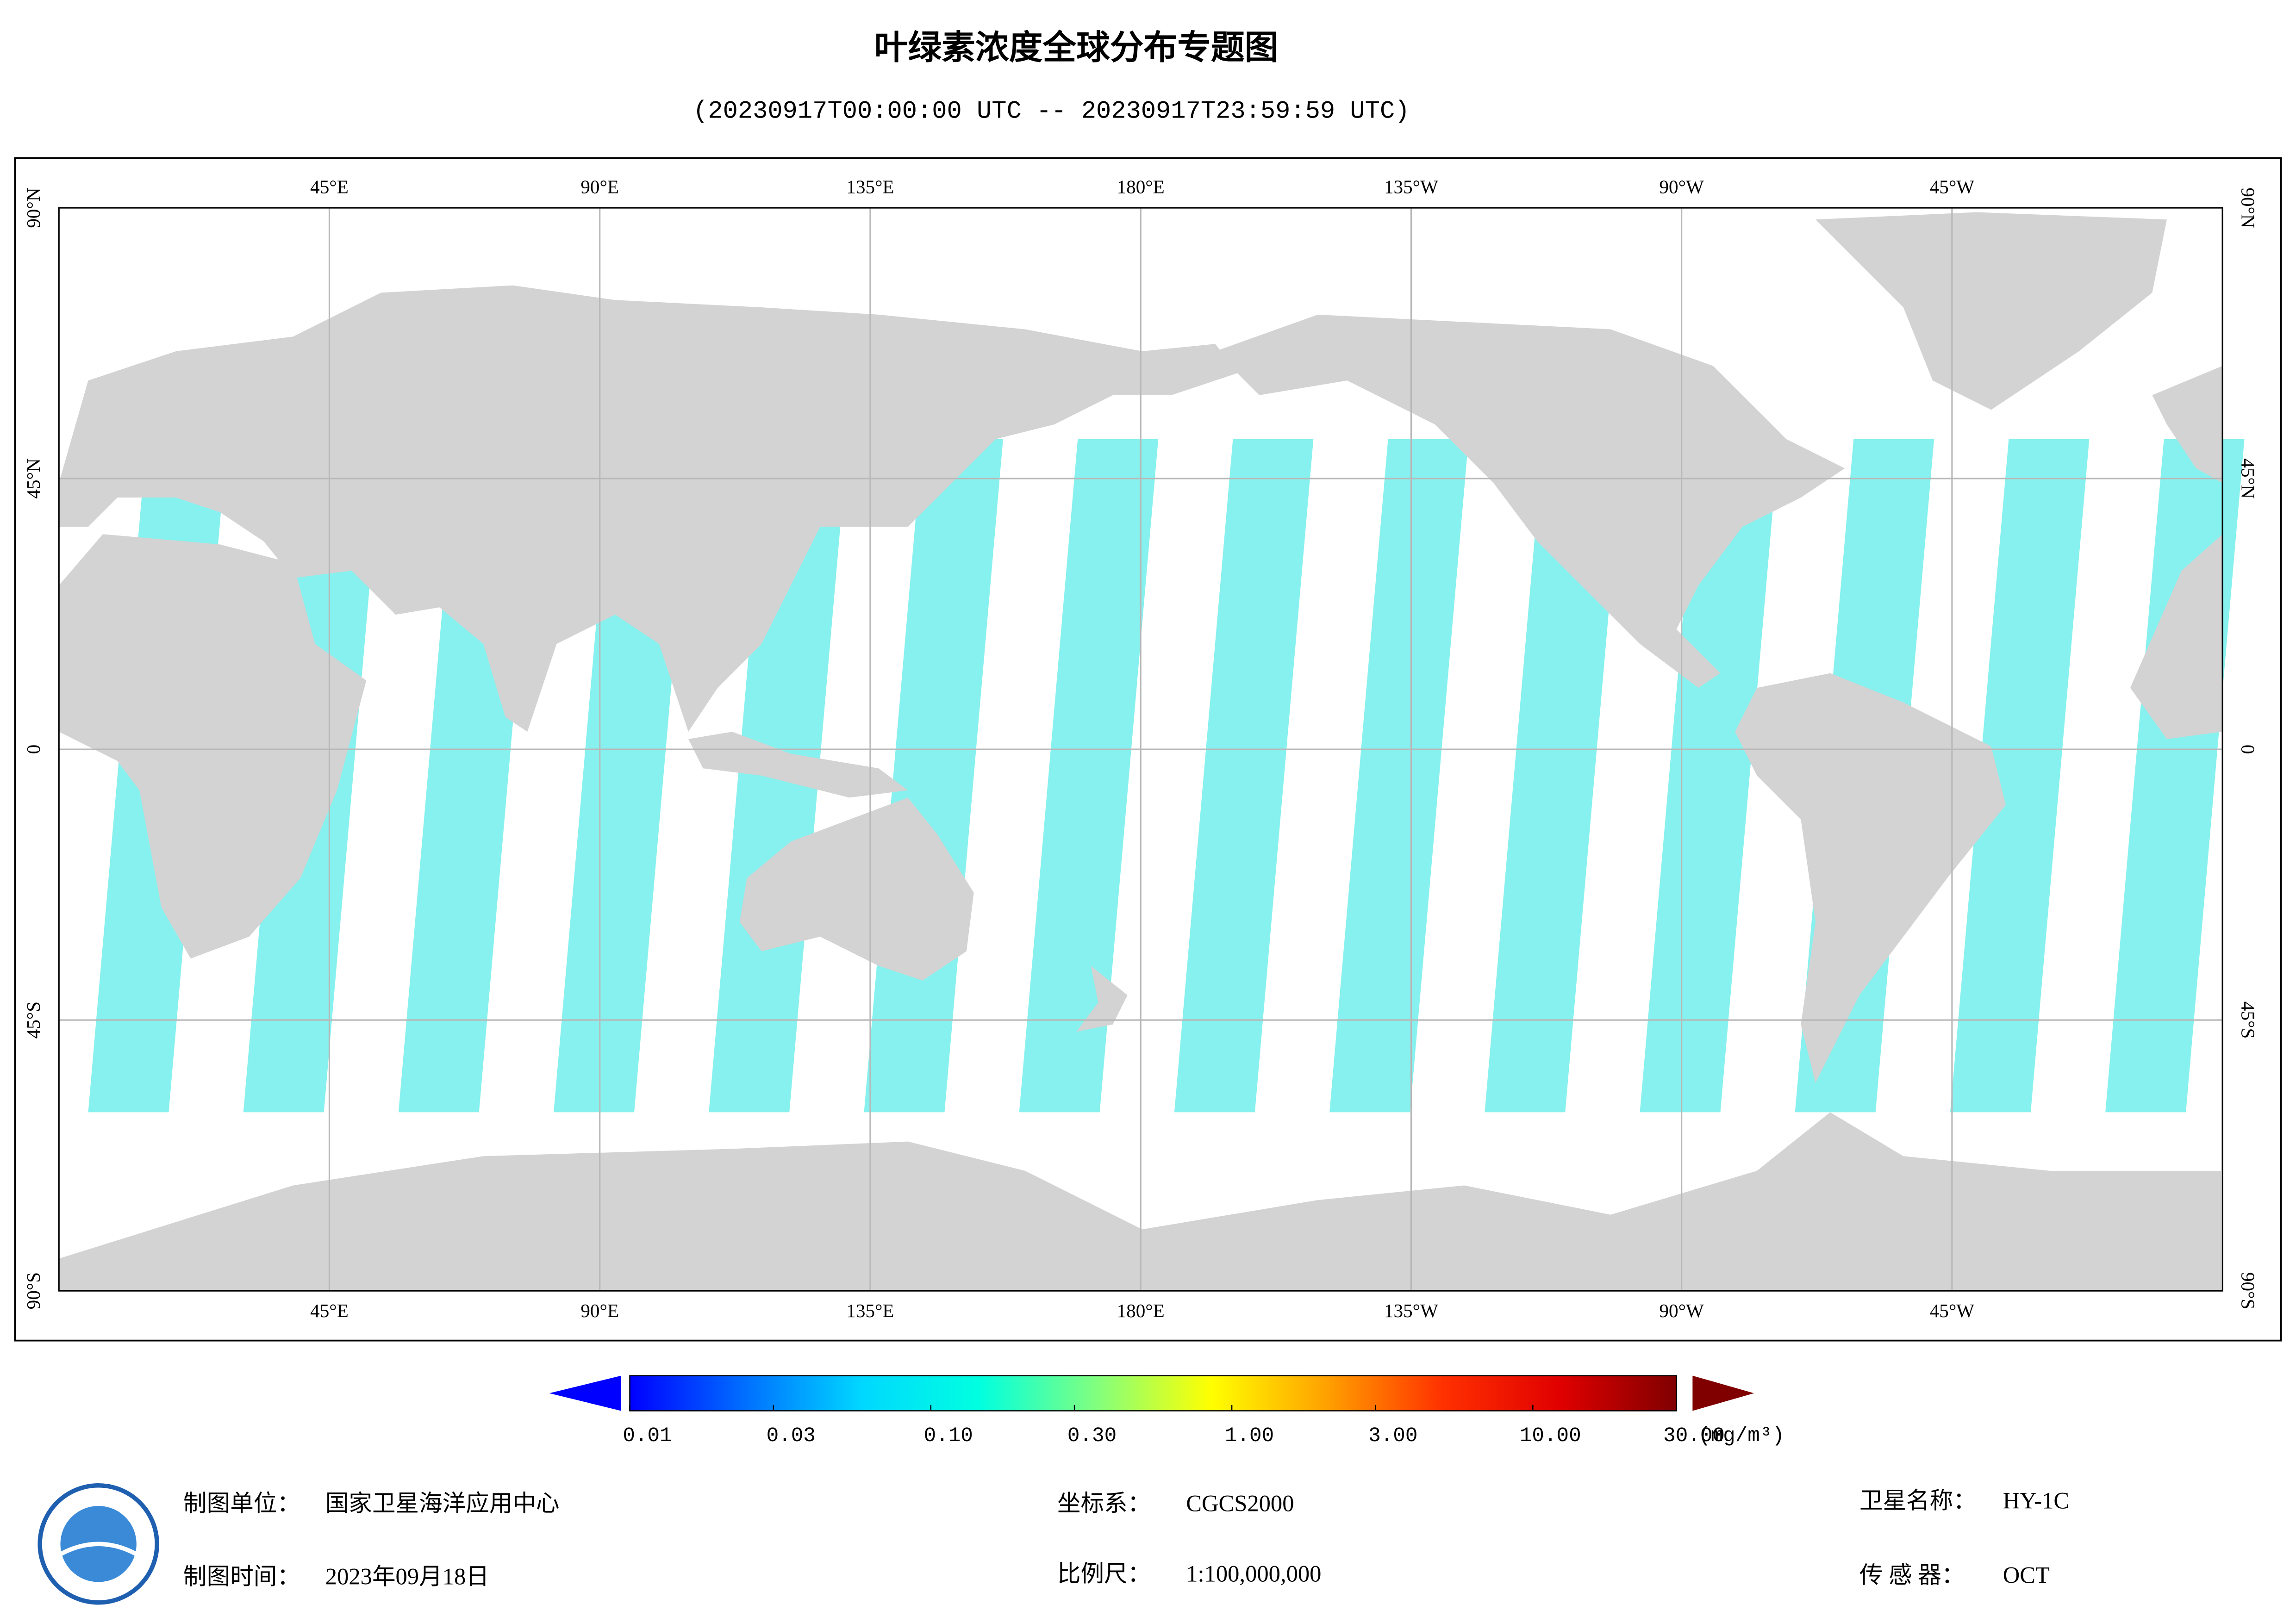  Describe the element at coordinates (1102, 999) in the screenshot. I see `new-zealand` at that location.